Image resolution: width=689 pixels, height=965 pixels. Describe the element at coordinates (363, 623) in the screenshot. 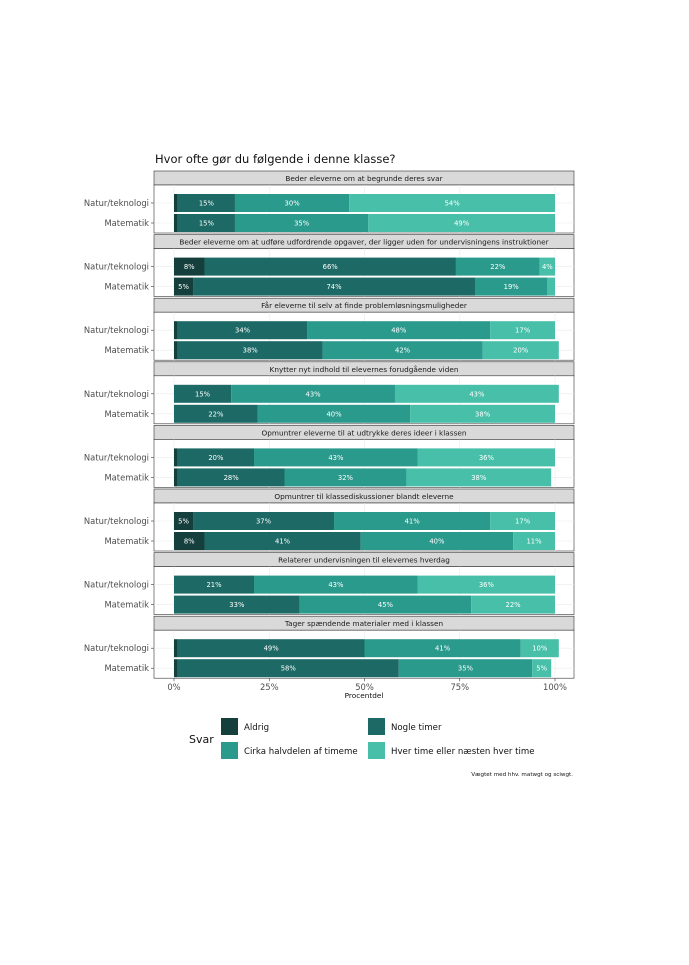

I see `facet-strip-label: Tager spændende materialer med i klassen` at that location.